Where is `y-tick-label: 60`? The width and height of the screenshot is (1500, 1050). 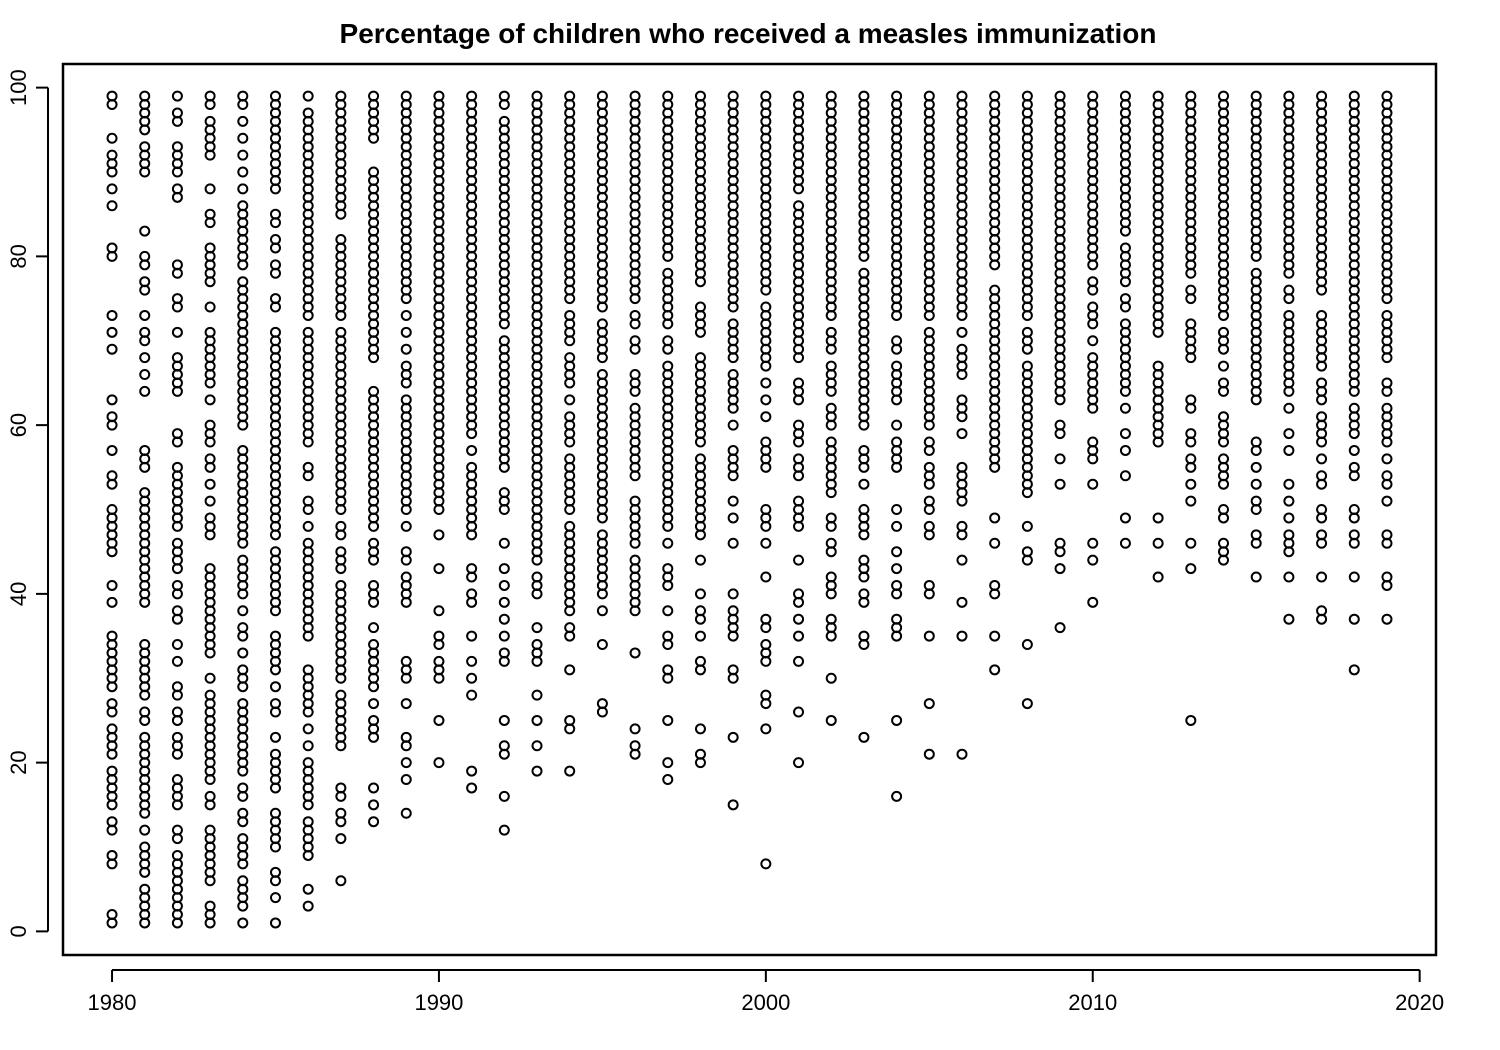
y-tick-label: 60 is located at coordinates (18, 425).